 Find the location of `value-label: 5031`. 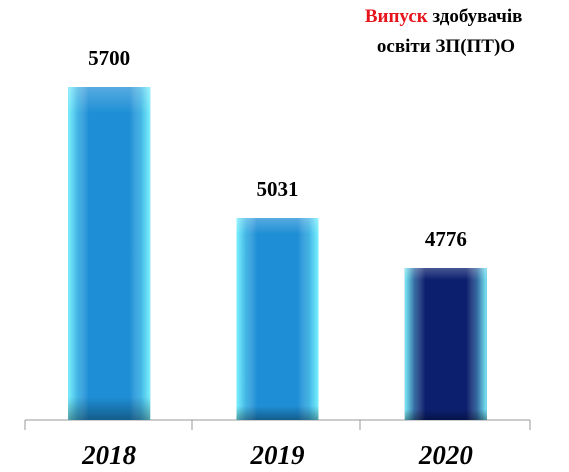

value-label: 5031 is located at coordinates (278, 189).